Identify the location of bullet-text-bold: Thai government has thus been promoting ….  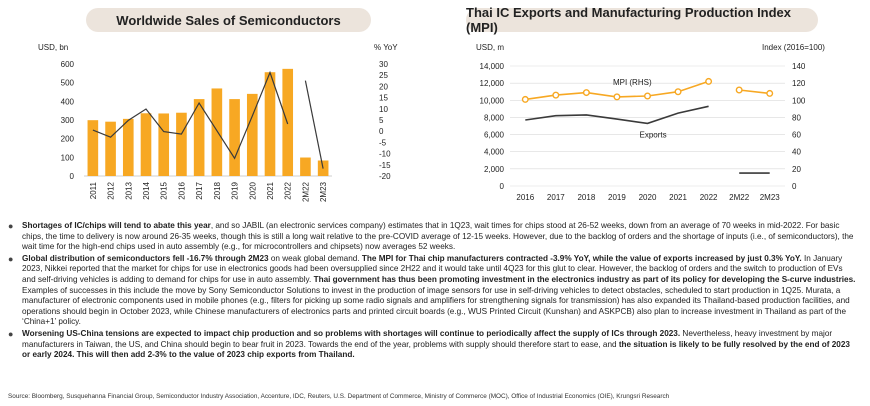
(584, 279).